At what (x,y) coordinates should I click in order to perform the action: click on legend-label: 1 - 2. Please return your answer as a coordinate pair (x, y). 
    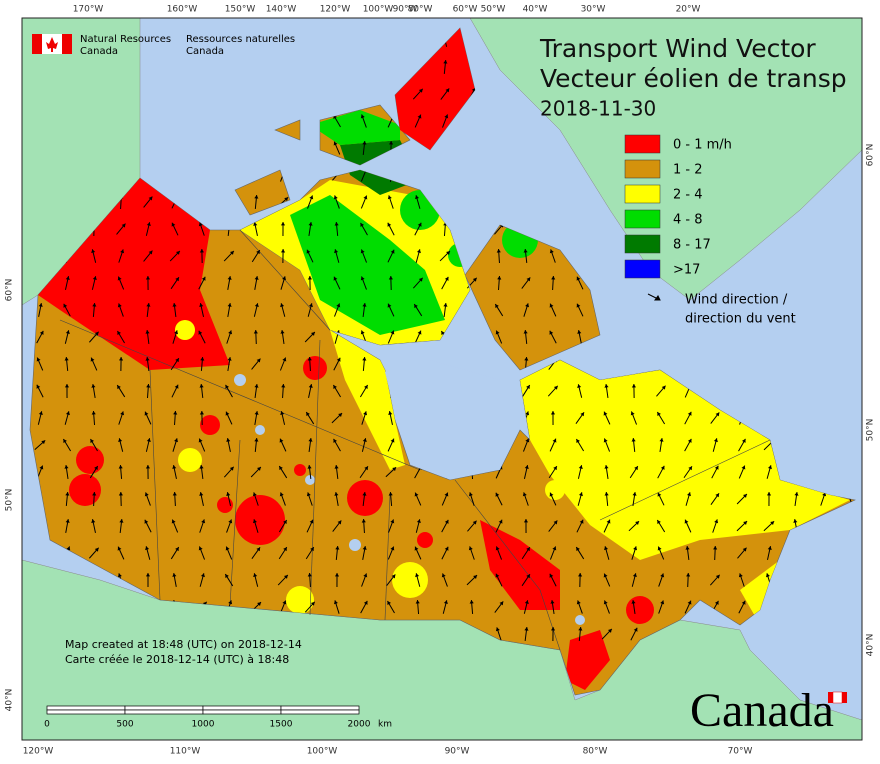
    Looking at the image, I should click on (688, 170).